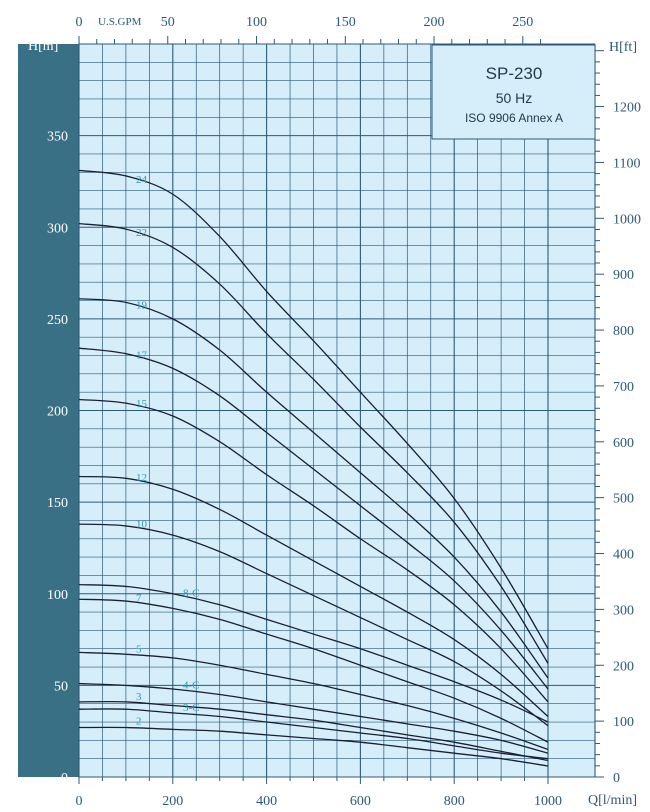 The height and width of the screenshot is (812, 650). I want to click on chart-subtitle: 50 Hz, so click(514, 98).